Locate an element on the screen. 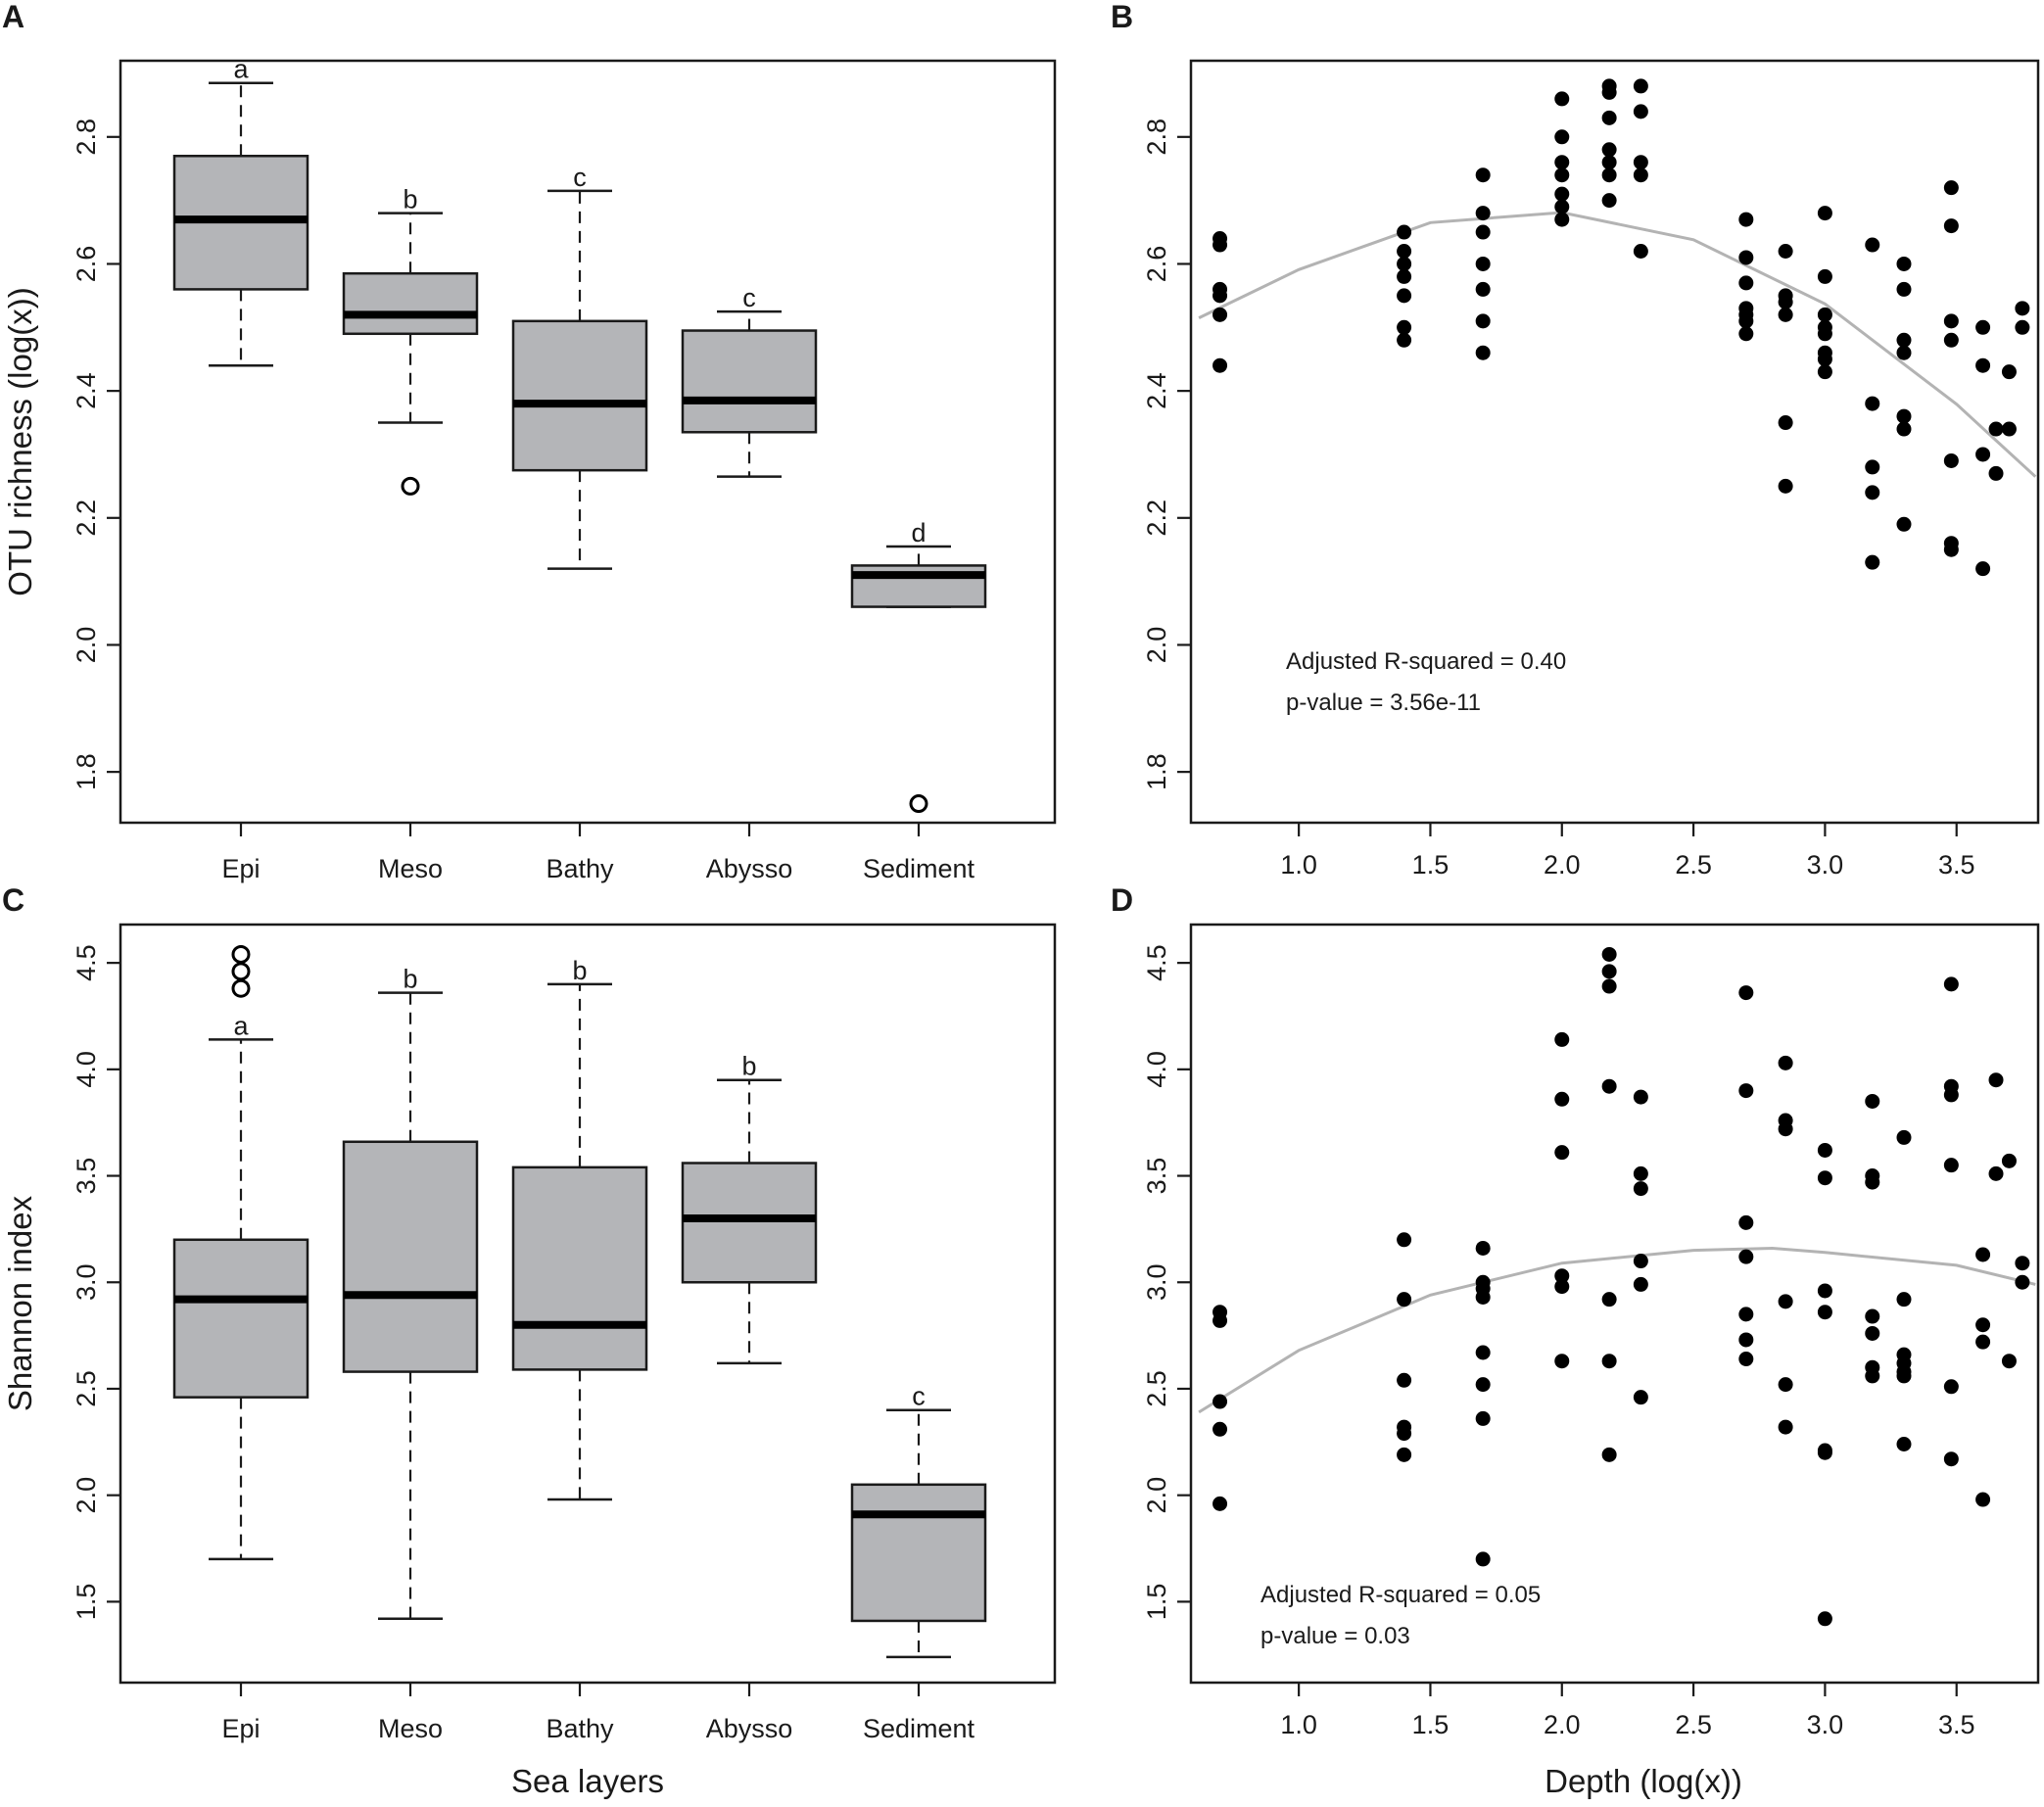 This screenshot has height=1807, width=2044. panel-a-outlier-sediment is located at coordinates (919, 804).